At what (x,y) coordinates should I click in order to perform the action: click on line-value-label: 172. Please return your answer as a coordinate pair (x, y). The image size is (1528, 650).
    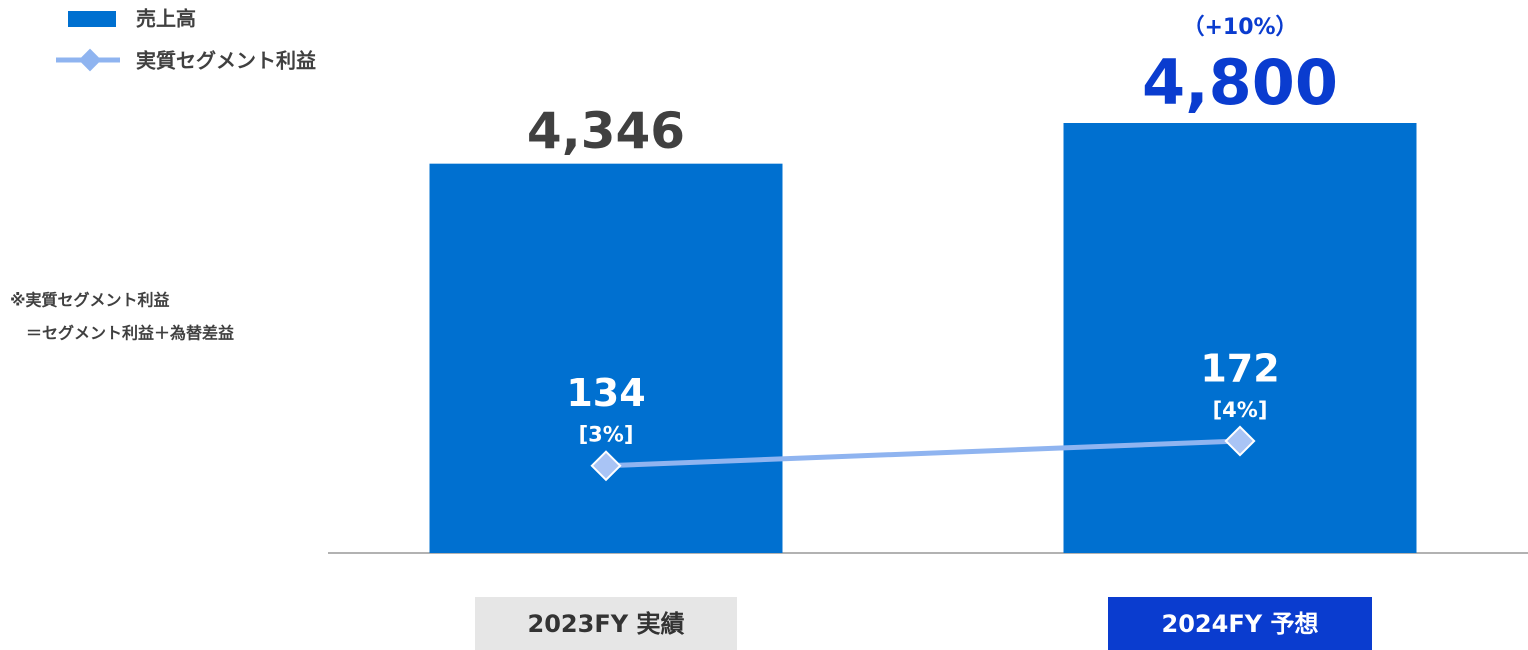
    Looking at the image, I should click on (1239, 369).